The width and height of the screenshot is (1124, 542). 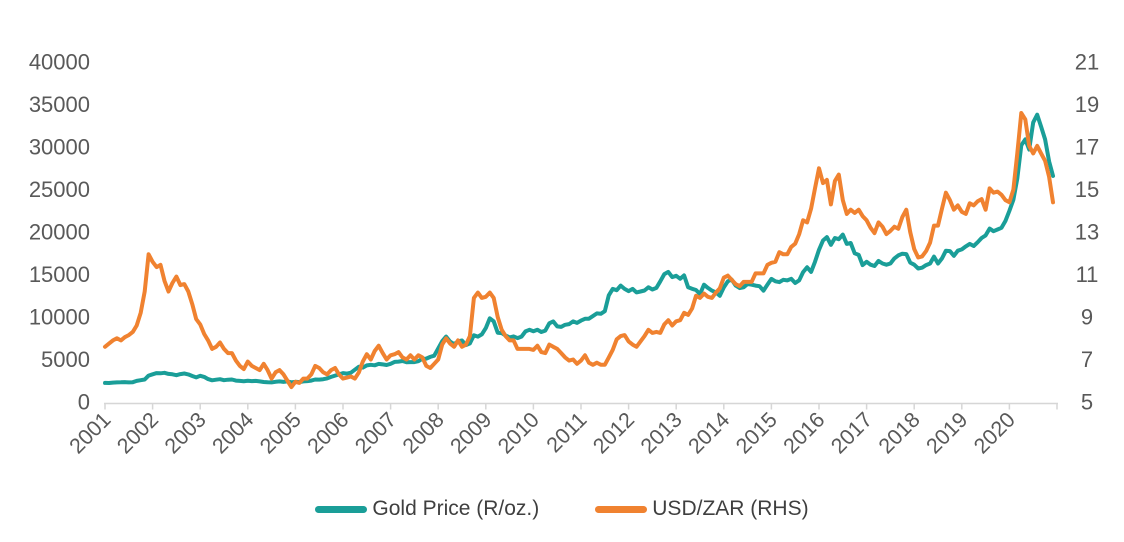 What do you see at coordinates (233, 433) in the screenshot?
I see `svg-text: 2004` at bounding box center [233, 433].